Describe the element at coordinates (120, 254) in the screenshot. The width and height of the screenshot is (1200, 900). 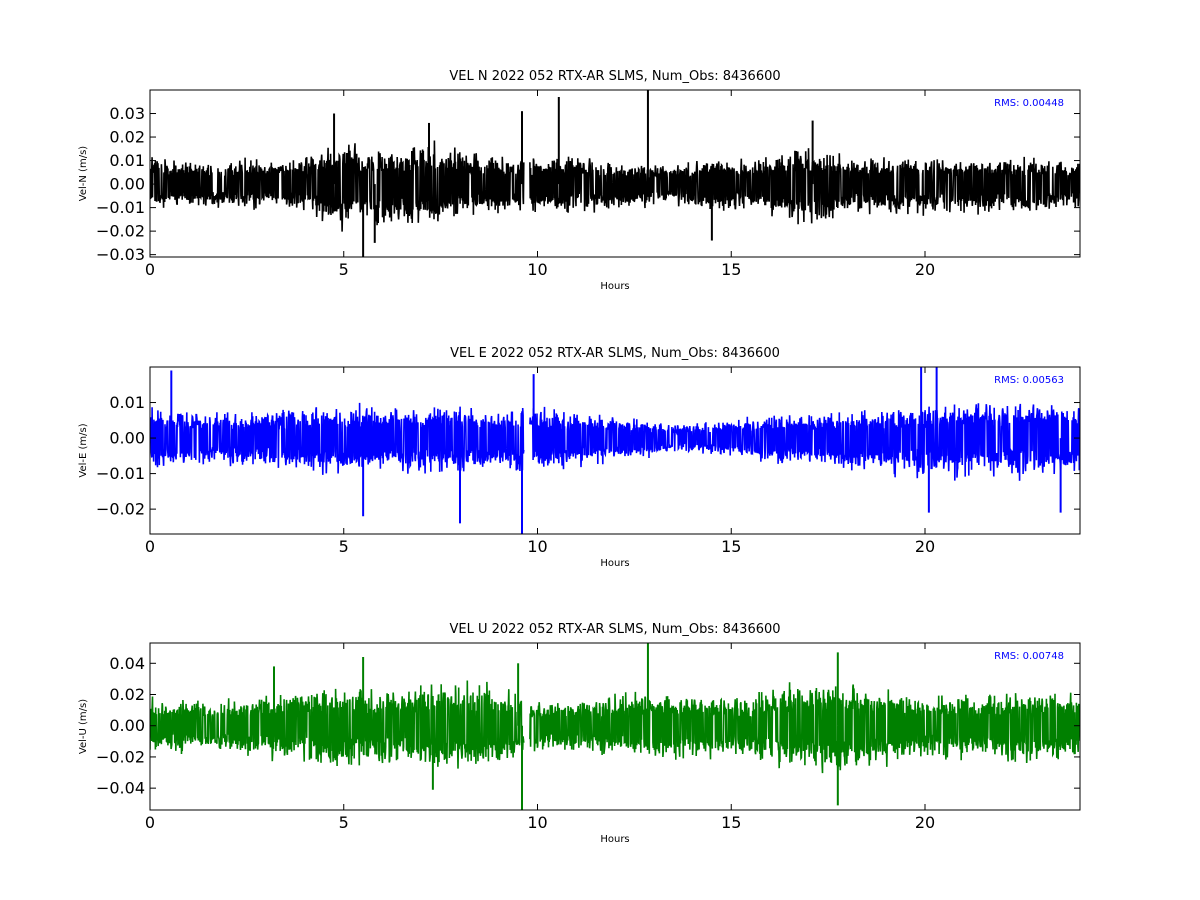
I see `y-tick-label: −0.03` at that location.